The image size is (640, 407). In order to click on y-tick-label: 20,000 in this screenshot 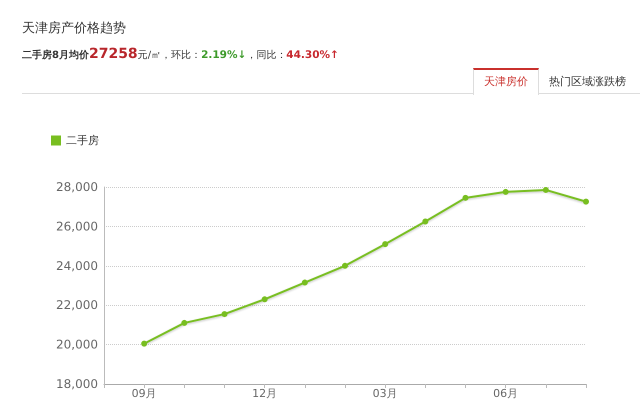, I will do `click(77, 345)`.